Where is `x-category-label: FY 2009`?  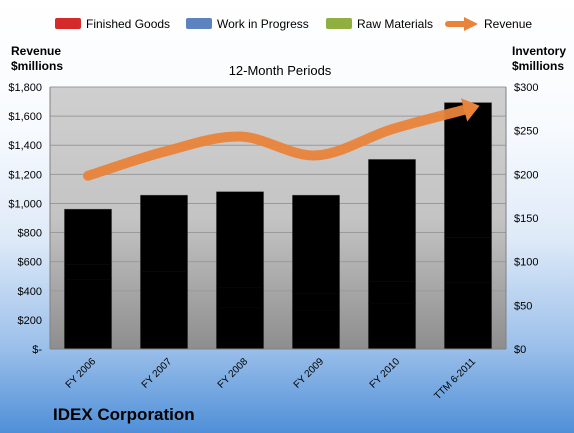 x-category-label: FY 2009 is located at coordinates (309, 373).